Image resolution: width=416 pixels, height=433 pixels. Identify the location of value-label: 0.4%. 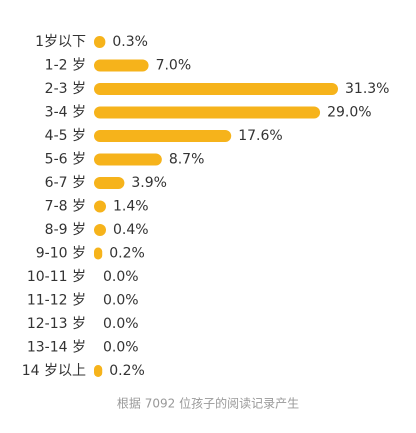
(131, 230).